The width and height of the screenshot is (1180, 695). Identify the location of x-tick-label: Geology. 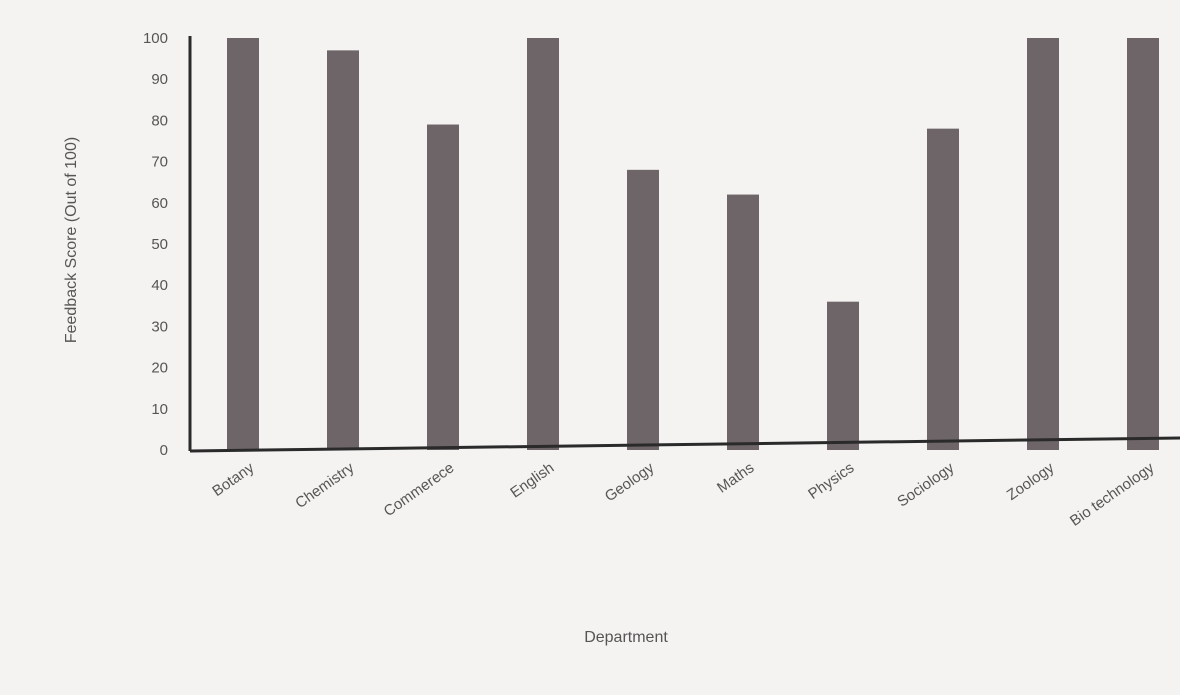
(630, 482).